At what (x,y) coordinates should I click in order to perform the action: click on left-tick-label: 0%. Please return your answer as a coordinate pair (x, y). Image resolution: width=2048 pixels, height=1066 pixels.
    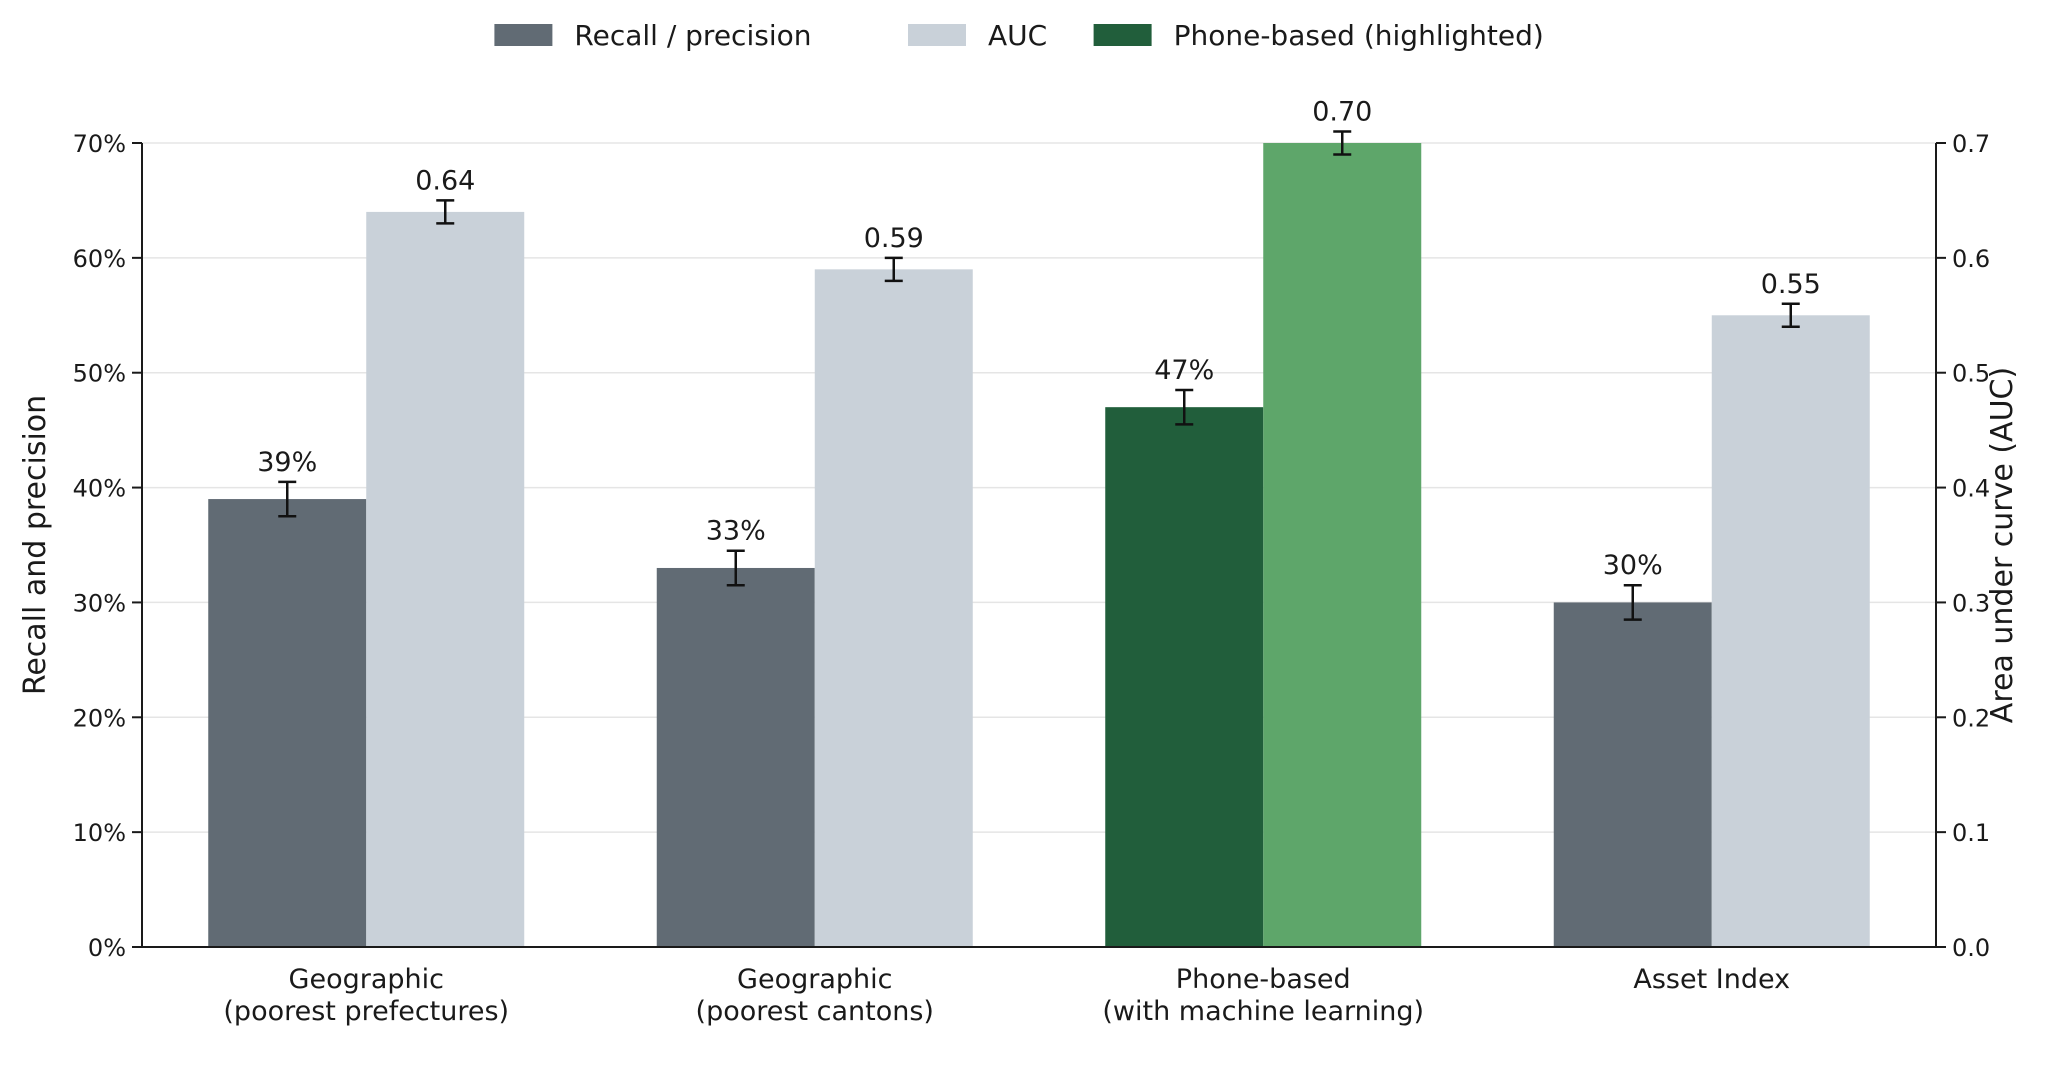
    Looking at the image, I should click on (107, 948).